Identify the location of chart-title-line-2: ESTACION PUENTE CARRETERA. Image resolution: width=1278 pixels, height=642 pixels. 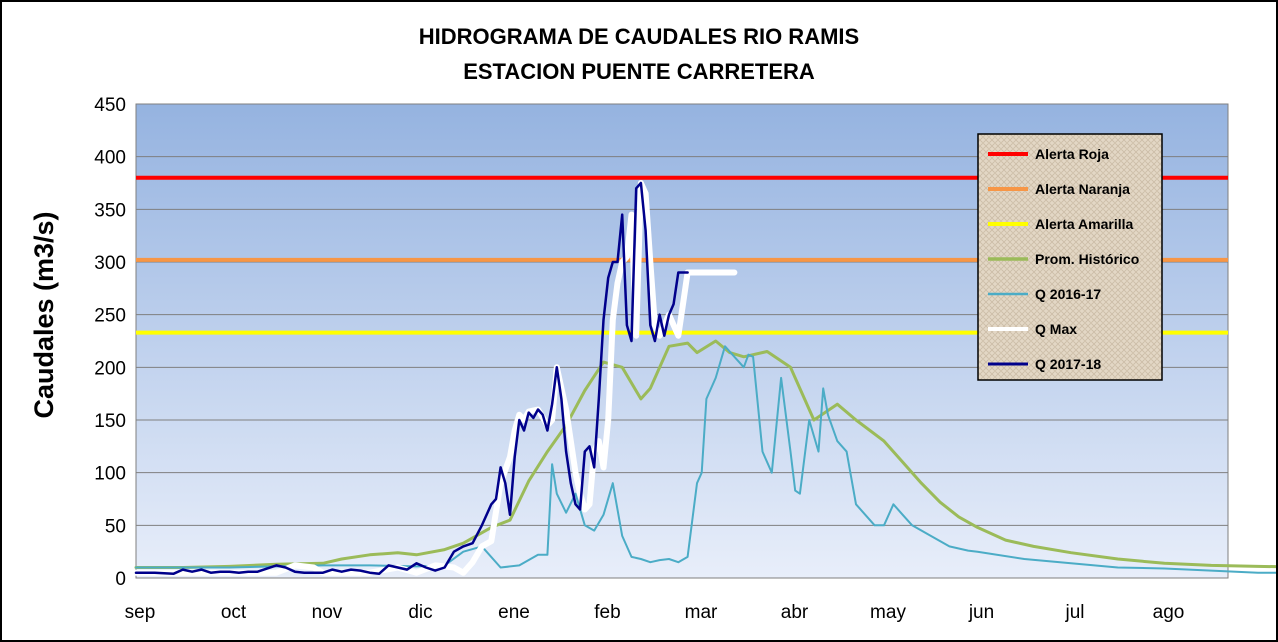
(639, 71).